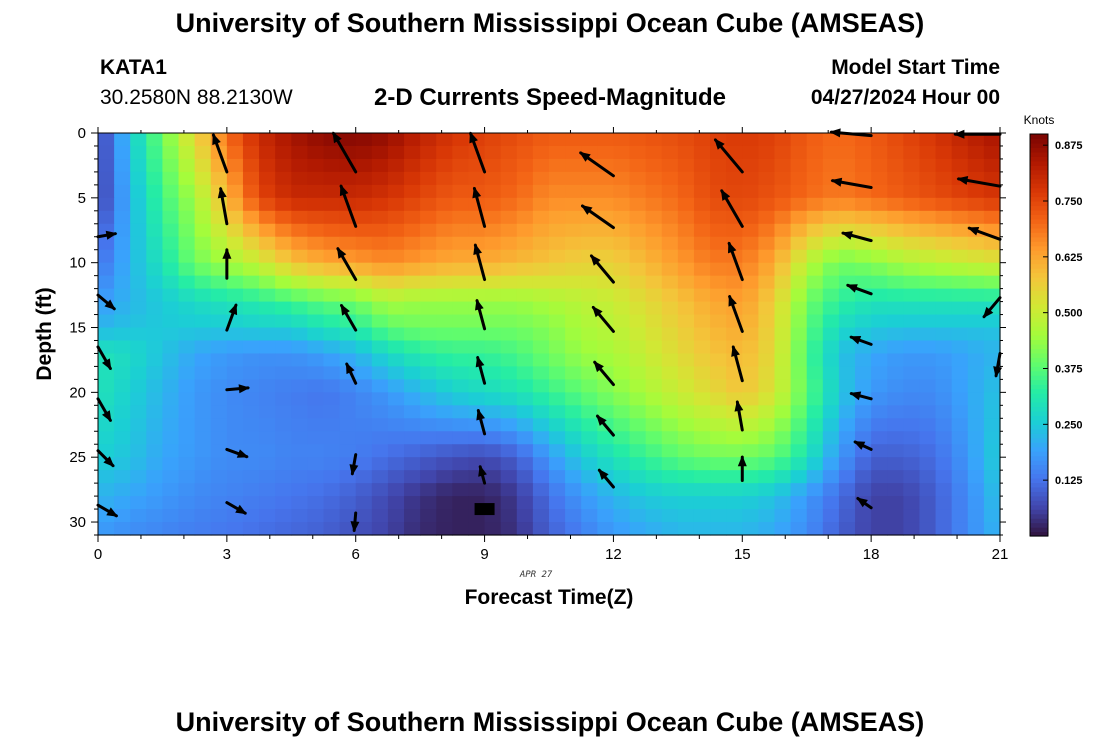 The width and height of the screenshot is (1100, 750). What do you see at coordinates (905, 97) in the screenshot?
I see `model-start-time: 04/27/2024 Hour 00` at bounding box center [905, 97].